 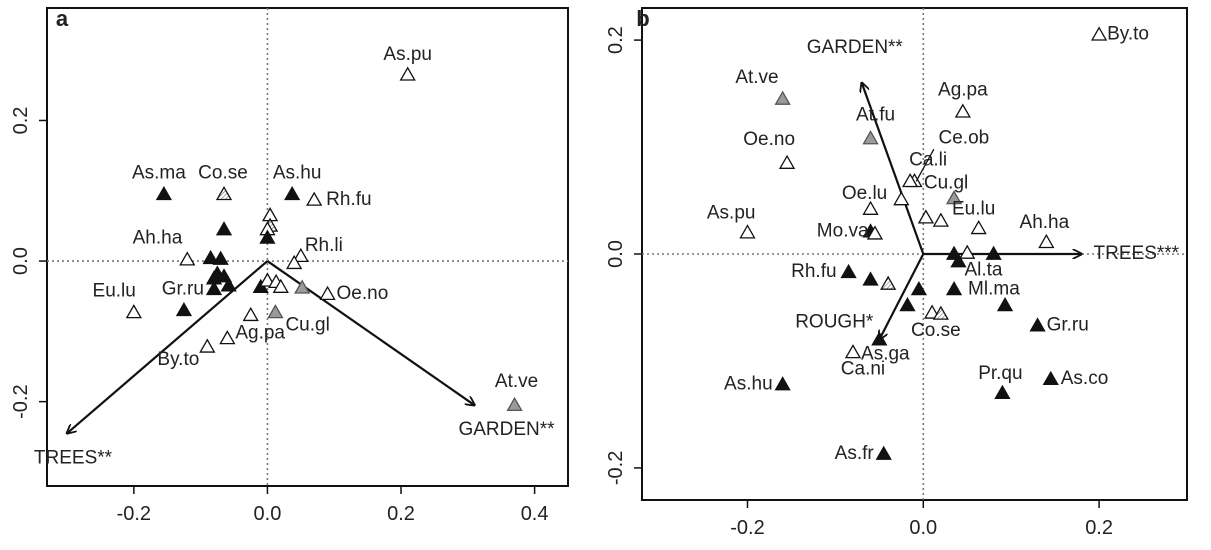 I want to click on label-leader-line, so click(x=925, y=165).